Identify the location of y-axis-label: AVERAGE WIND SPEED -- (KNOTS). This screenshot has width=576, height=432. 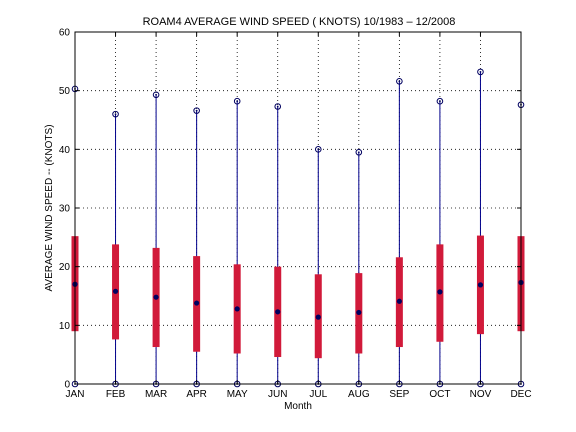
(49, 207).